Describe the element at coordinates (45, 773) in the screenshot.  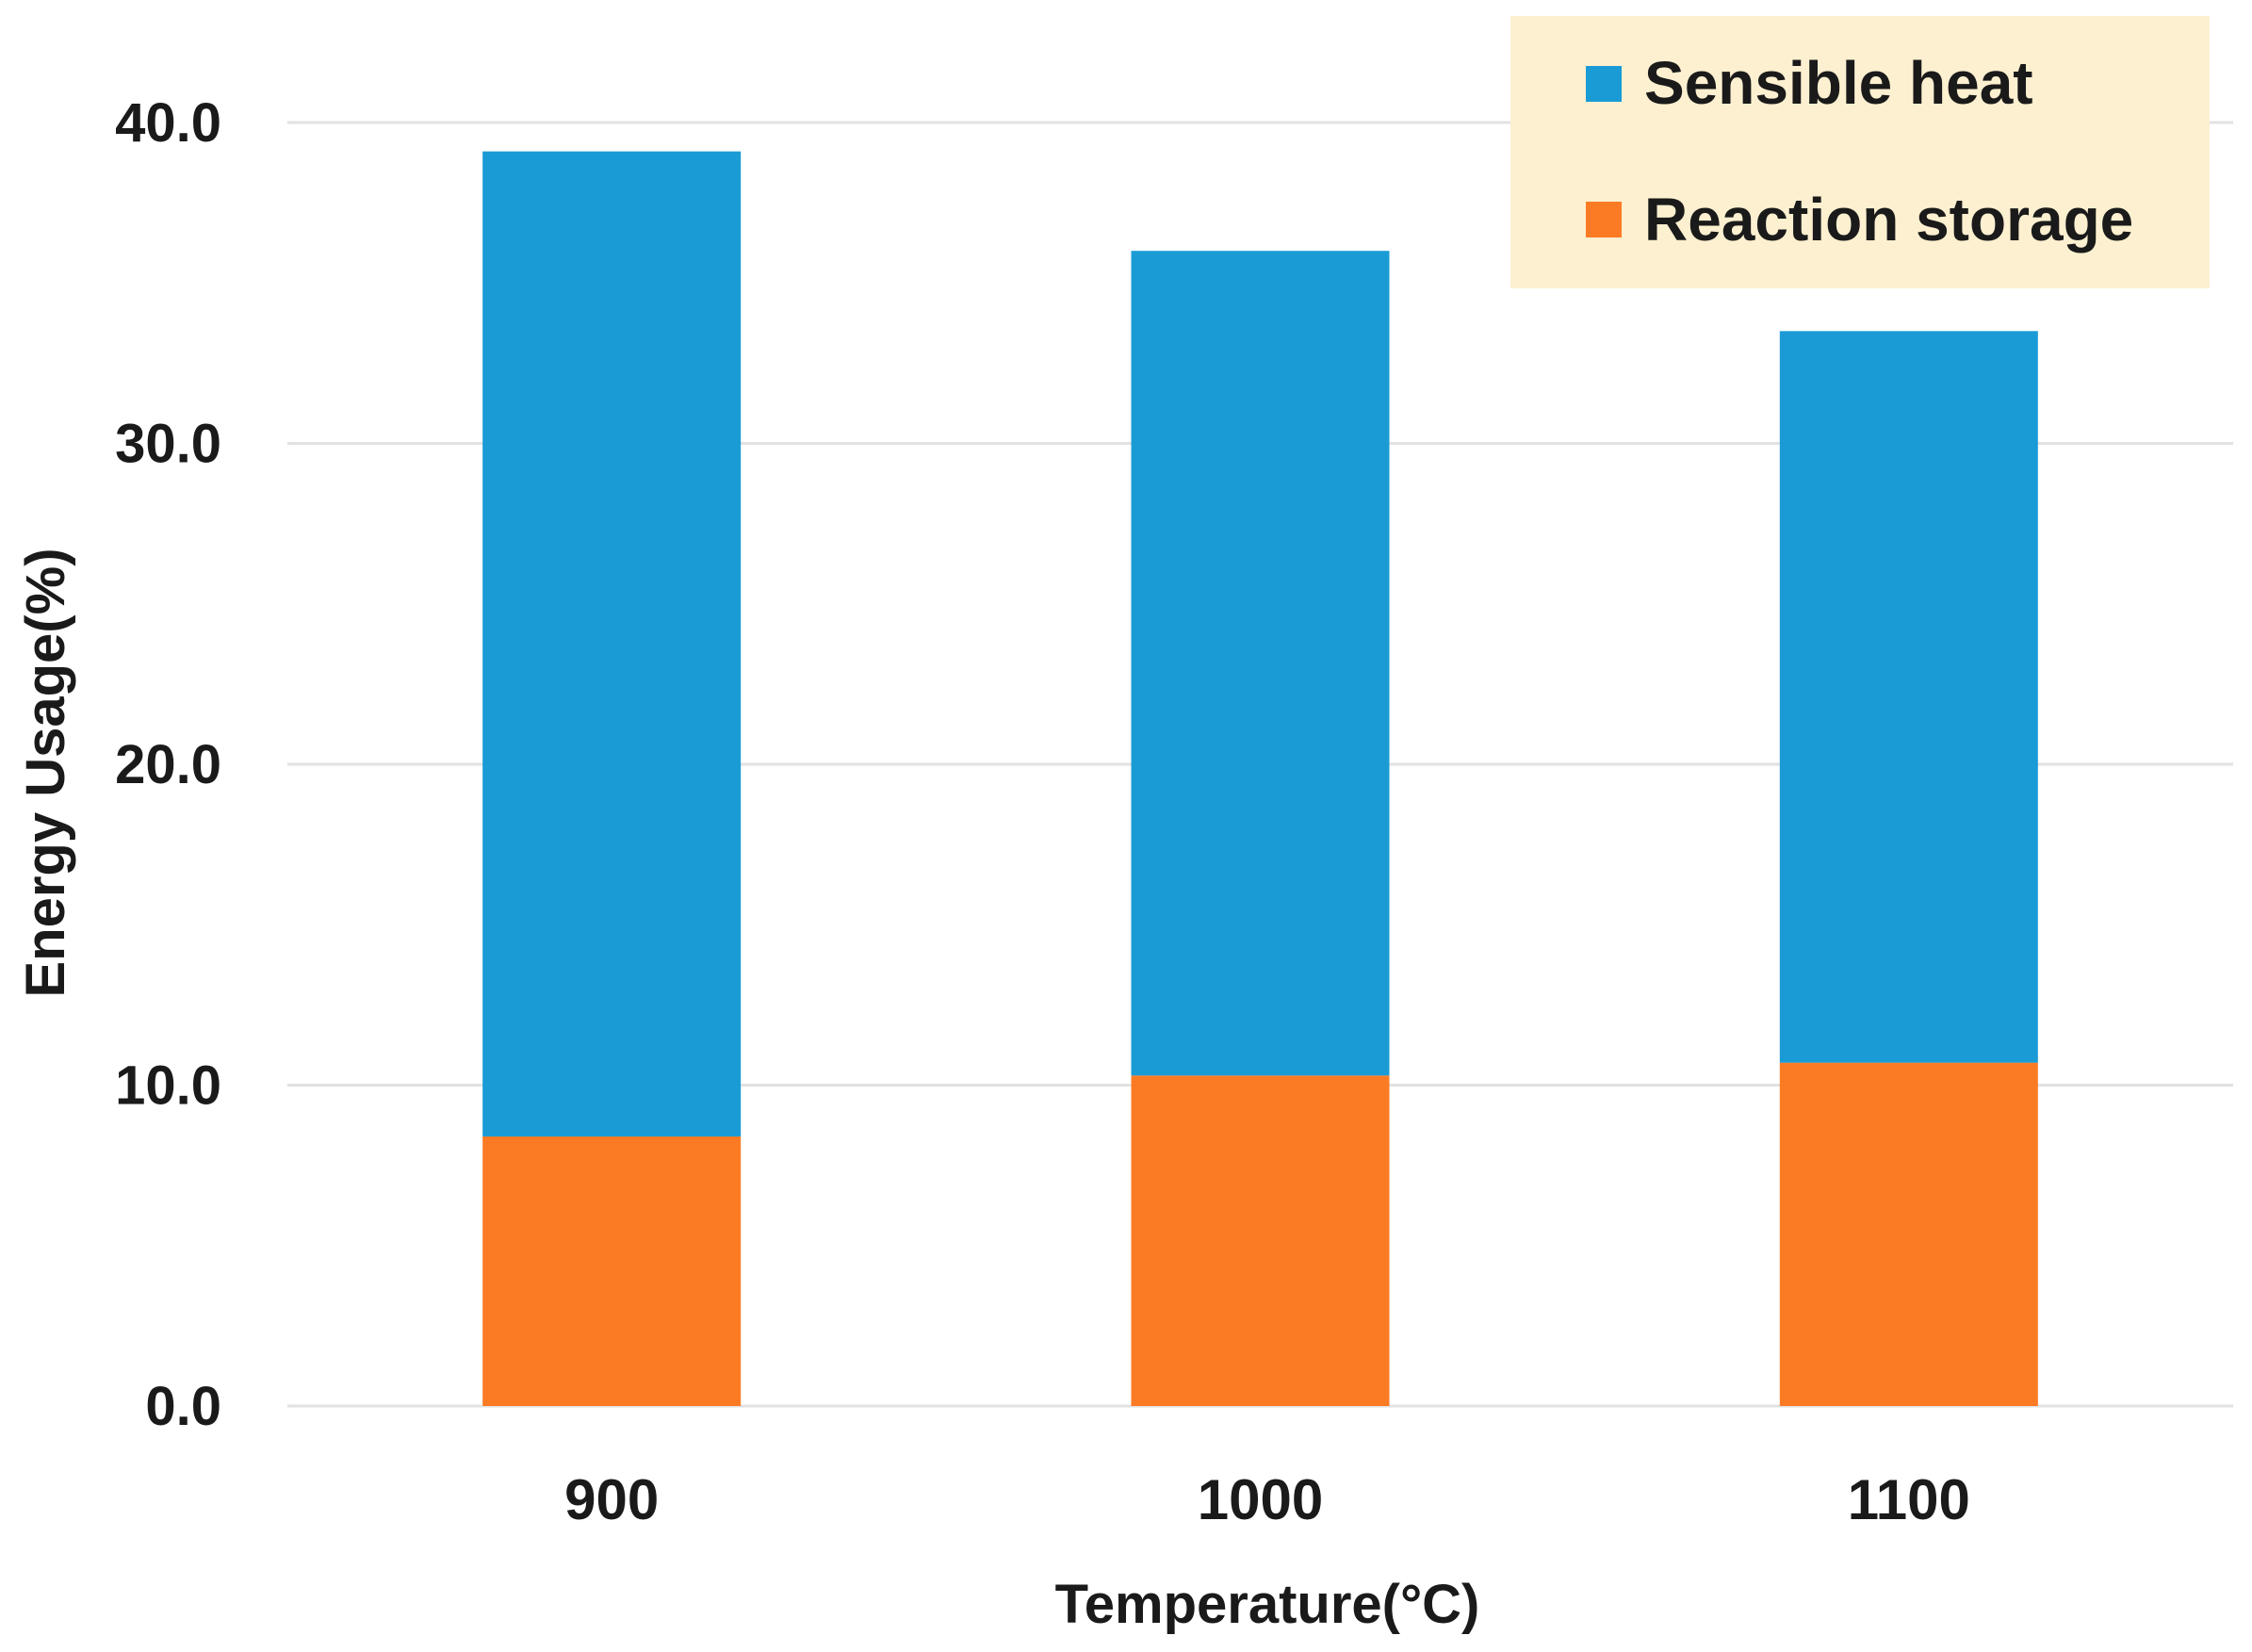
I see `y-axis-title: Energy Usage(%)` at that location.